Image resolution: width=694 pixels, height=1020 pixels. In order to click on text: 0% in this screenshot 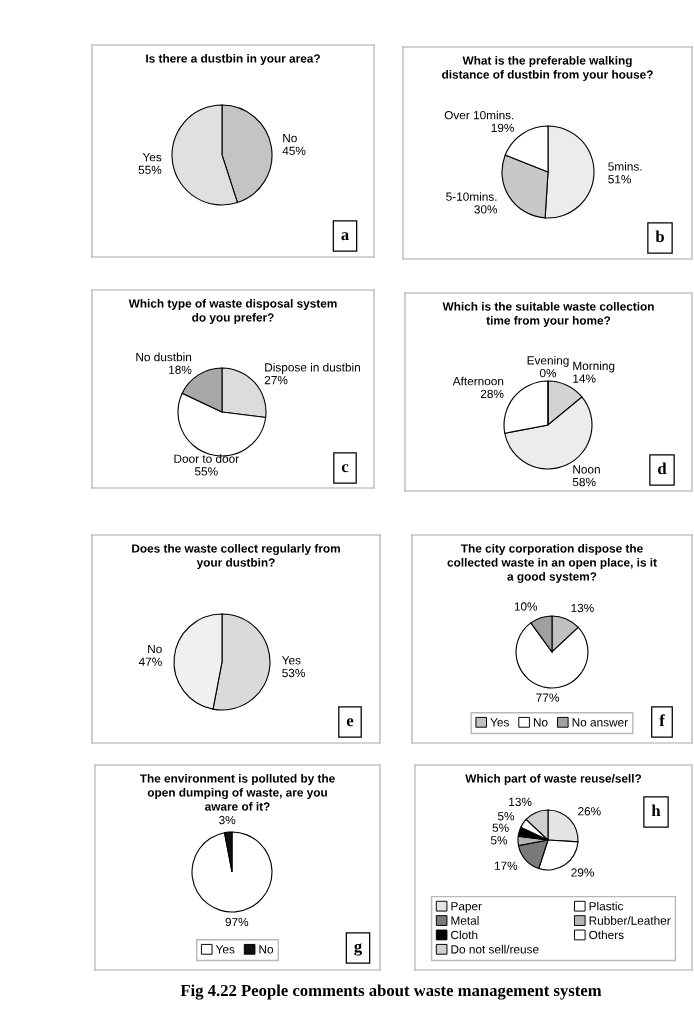, I will do `click(548, 373)`.